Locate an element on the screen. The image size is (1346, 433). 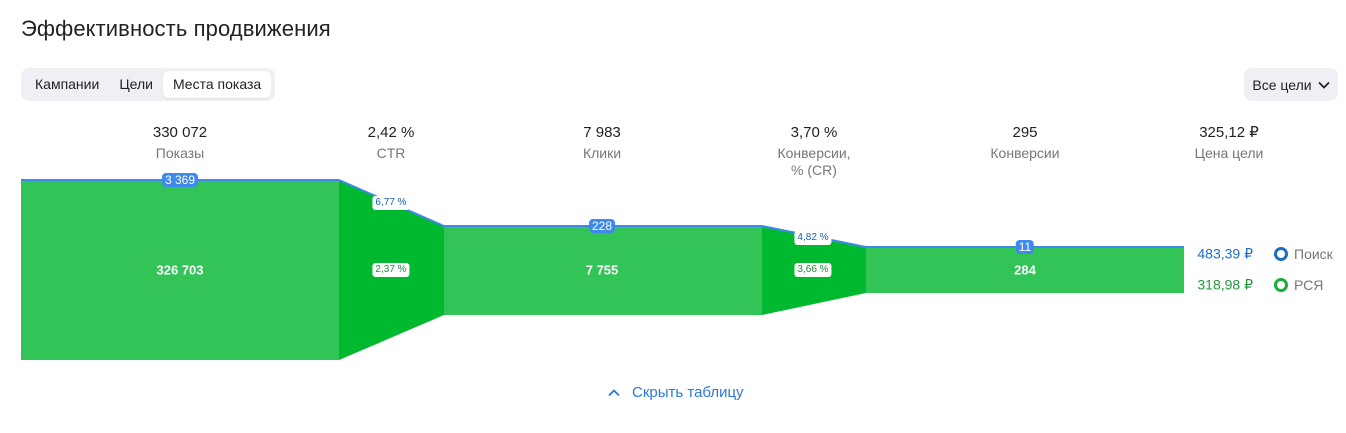
funnel-stage-clicks is located at coordinates (603, 270).